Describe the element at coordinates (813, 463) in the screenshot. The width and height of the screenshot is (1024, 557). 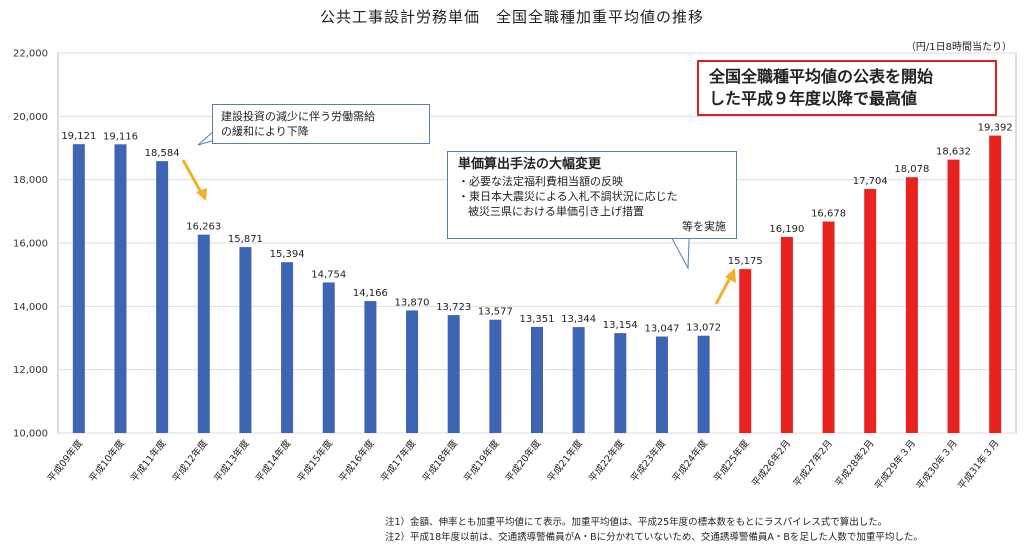
I see `x-tick-label: 平成27年2月` at that location.